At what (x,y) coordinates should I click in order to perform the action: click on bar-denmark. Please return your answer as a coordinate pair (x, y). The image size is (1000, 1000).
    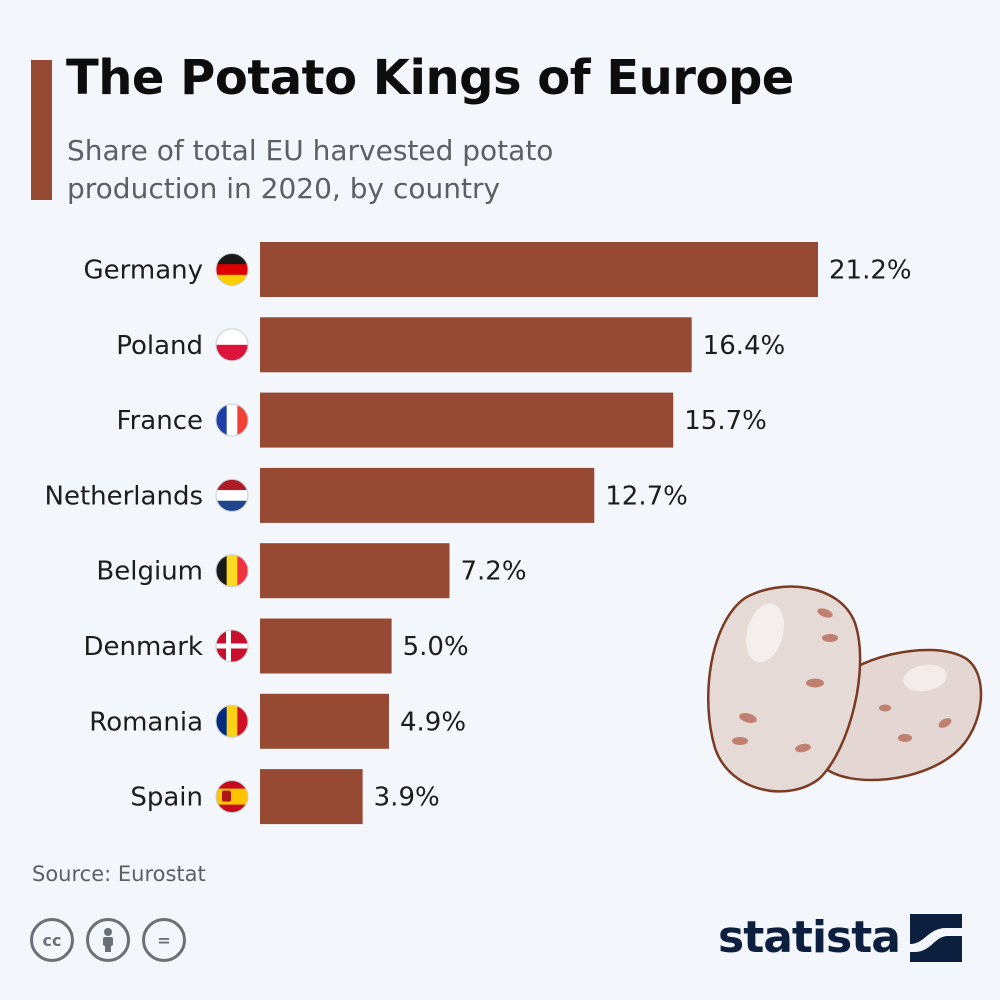
    Looking at the image, I should click on (326, 646).